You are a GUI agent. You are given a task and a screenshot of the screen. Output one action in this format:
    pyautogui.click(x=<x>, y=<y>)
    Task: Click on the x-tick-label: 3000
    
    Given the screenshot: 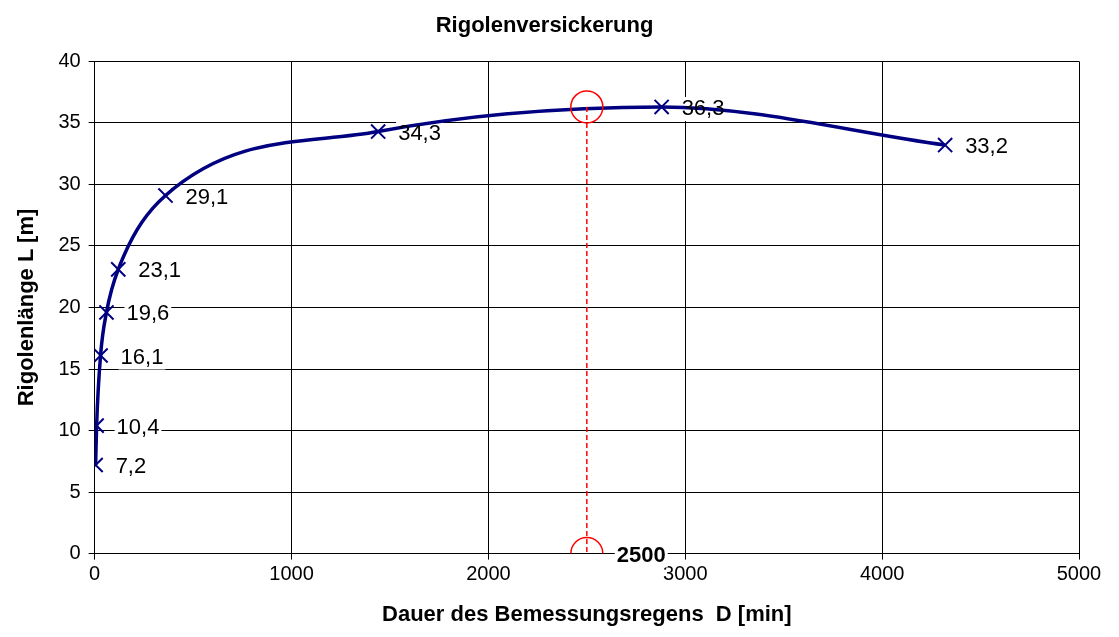 What is the action you would take?
    pyautogui.click(x=685, y=573)
    